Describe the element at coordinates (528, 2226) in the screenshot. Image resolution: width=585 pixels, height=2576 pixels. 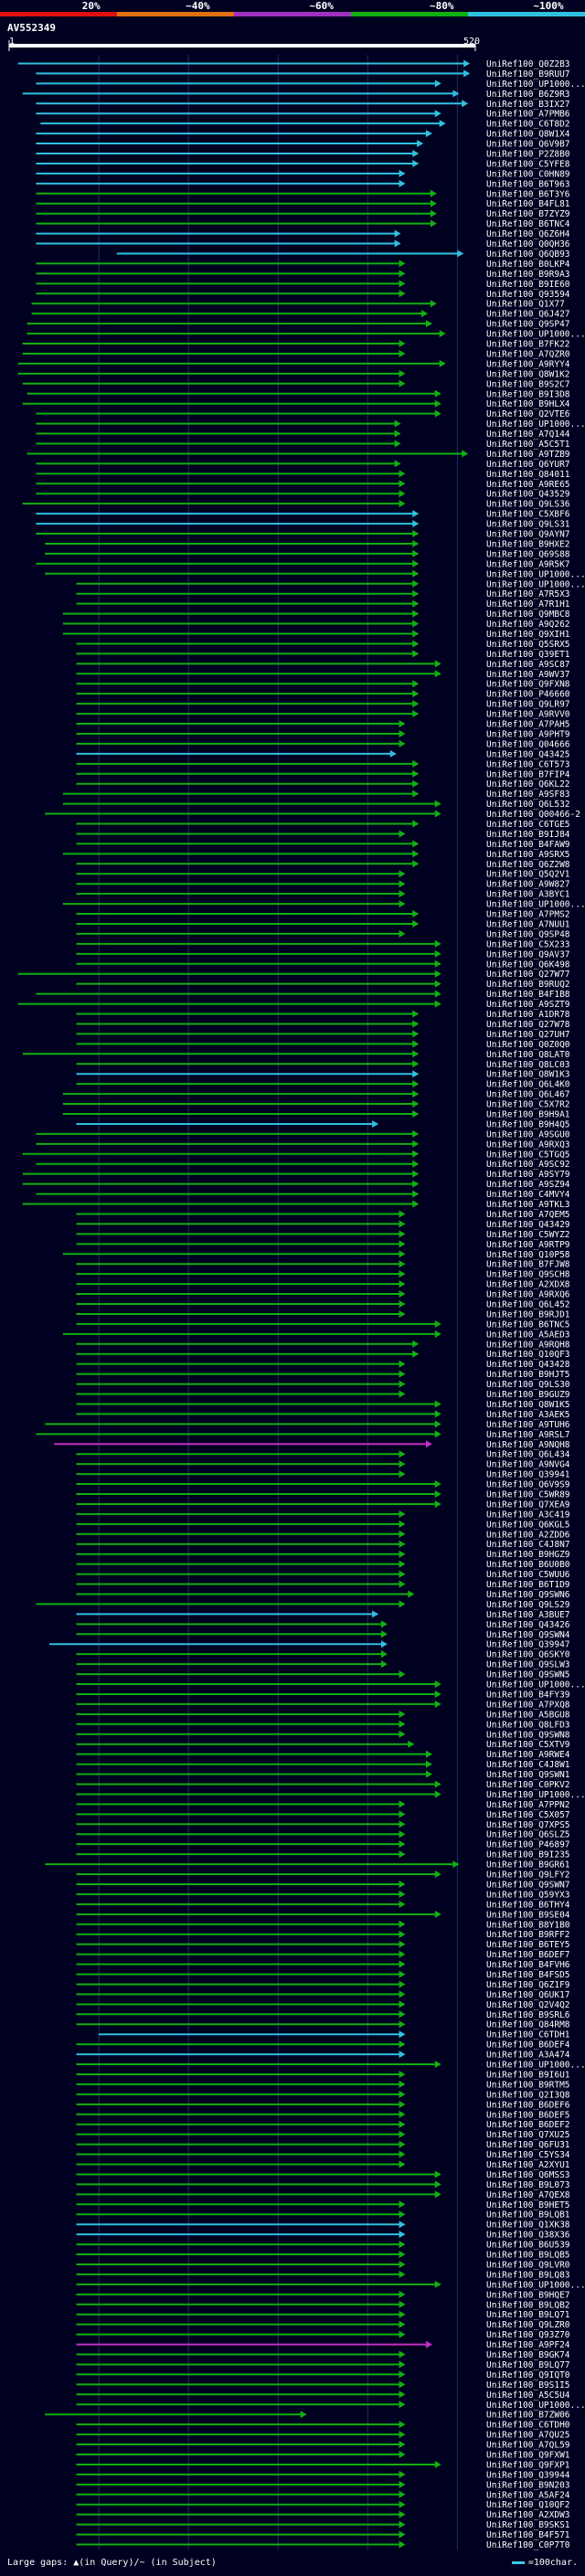
I see `hit-label: UniRef100_Q1XK38` at that location.